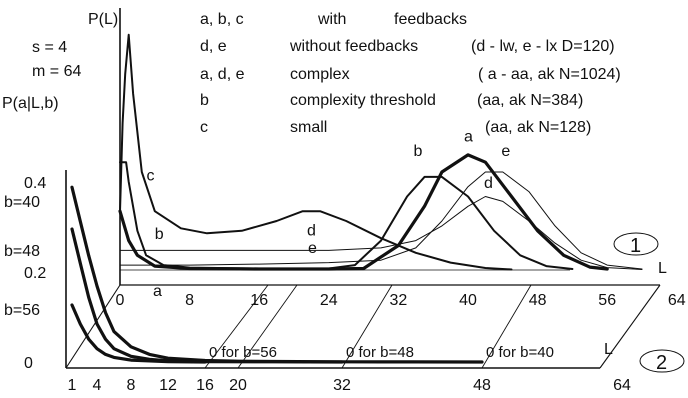 This screenshot has width=688, height=398. I want to click on marker-text: 1, so click(635, 246).